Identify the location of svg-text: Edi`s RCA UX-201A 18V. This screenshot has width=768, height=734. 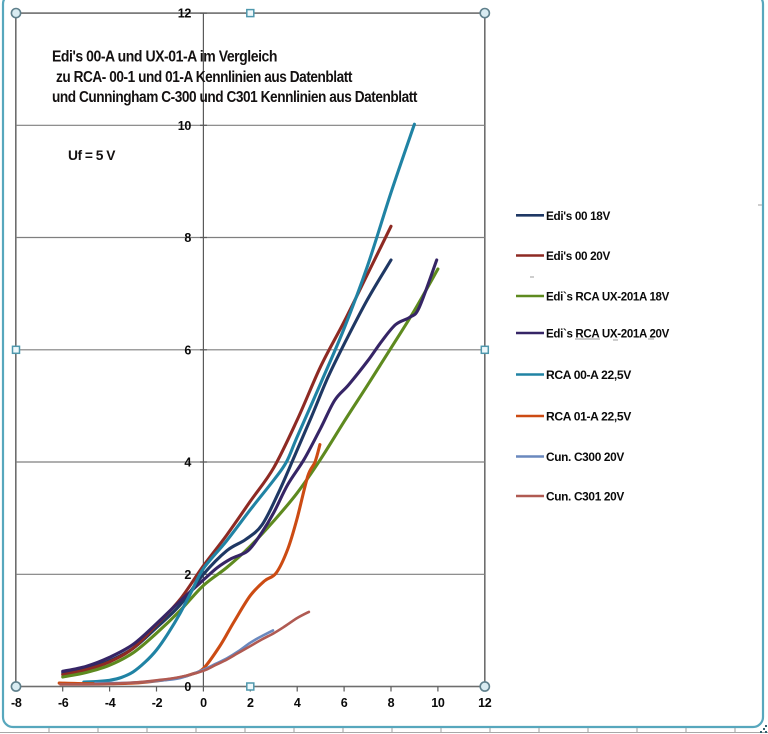
(608, 297).